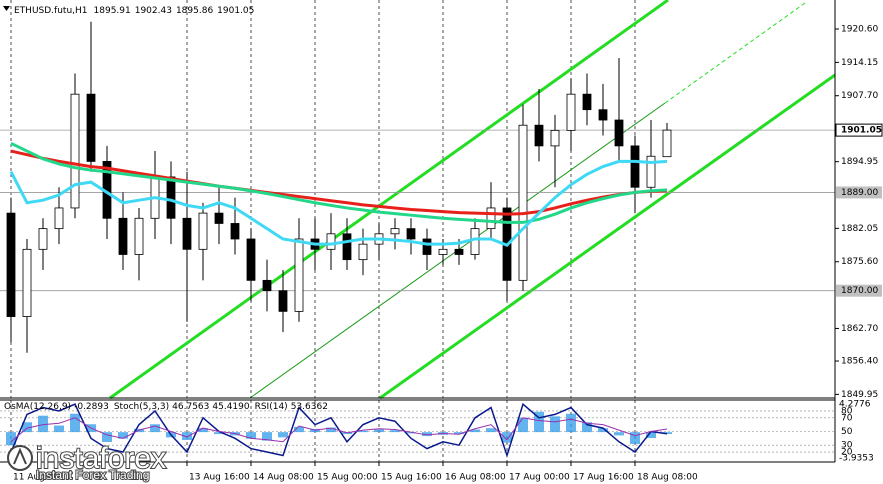 The height and width of the screenshot is (484, 883). What do you see at coordinates (92, 475) in the screenshot?
I see `watermark-tagline: Instant Forex Trading` at bounding box center [92, 475].